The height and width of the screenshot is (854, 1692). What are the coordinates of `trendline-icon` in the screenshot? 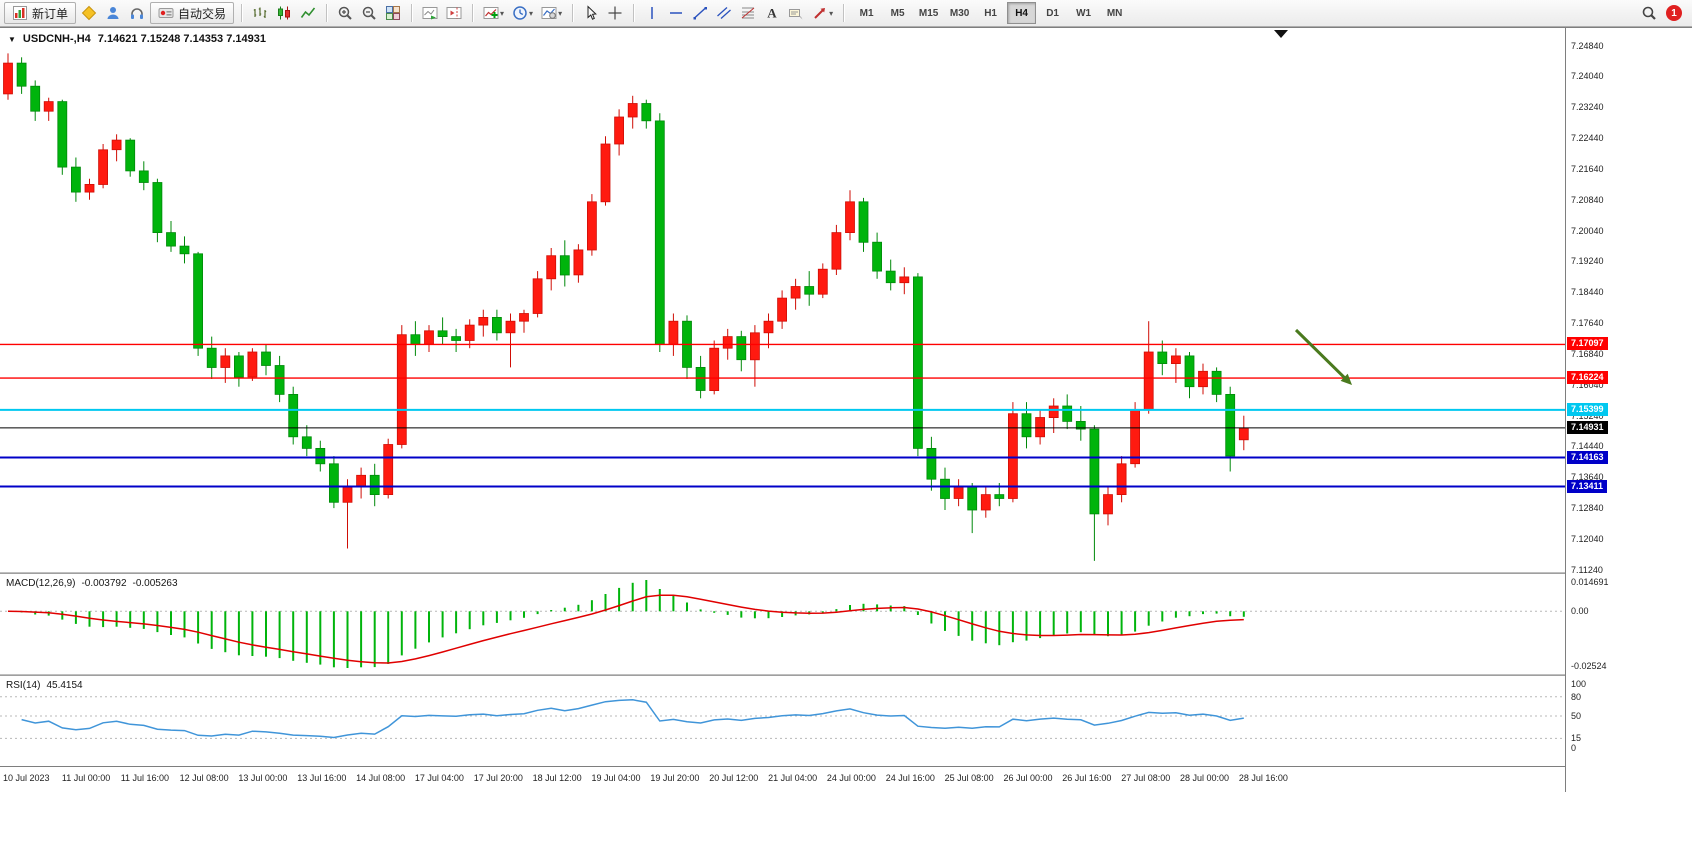 It's located at (700, 13).